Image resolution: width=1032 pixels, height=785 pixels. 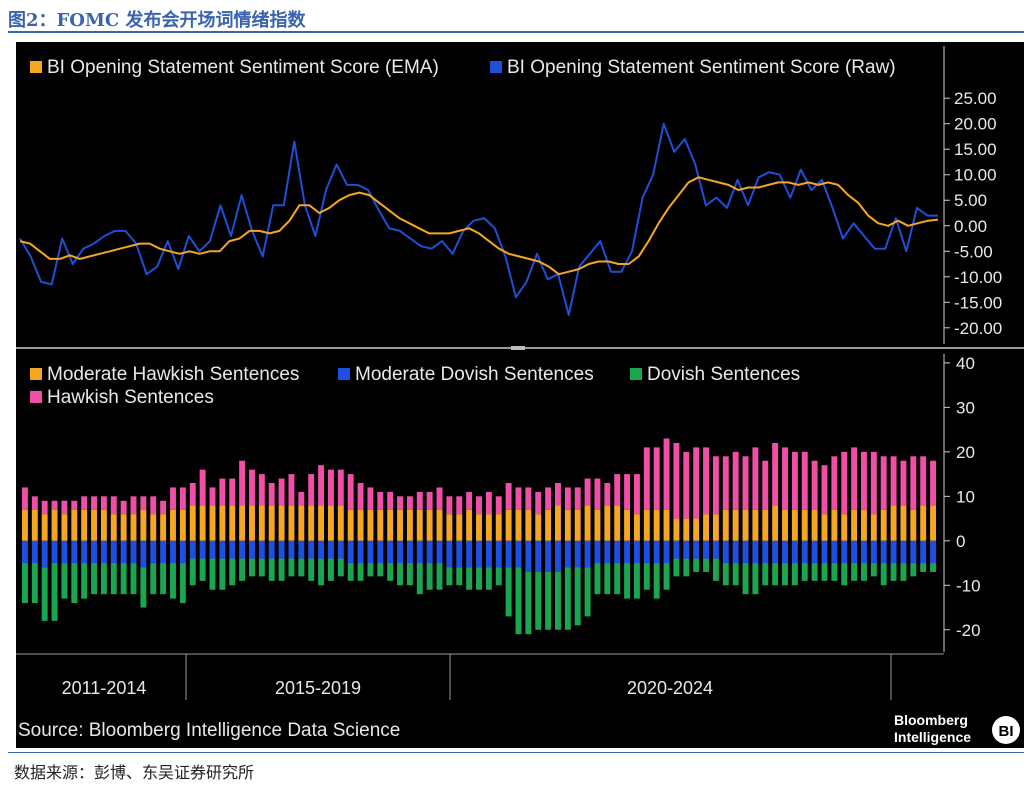 I want to click on x-group-label-2020-2024: 2020-2024, so click(x=670, y=688).